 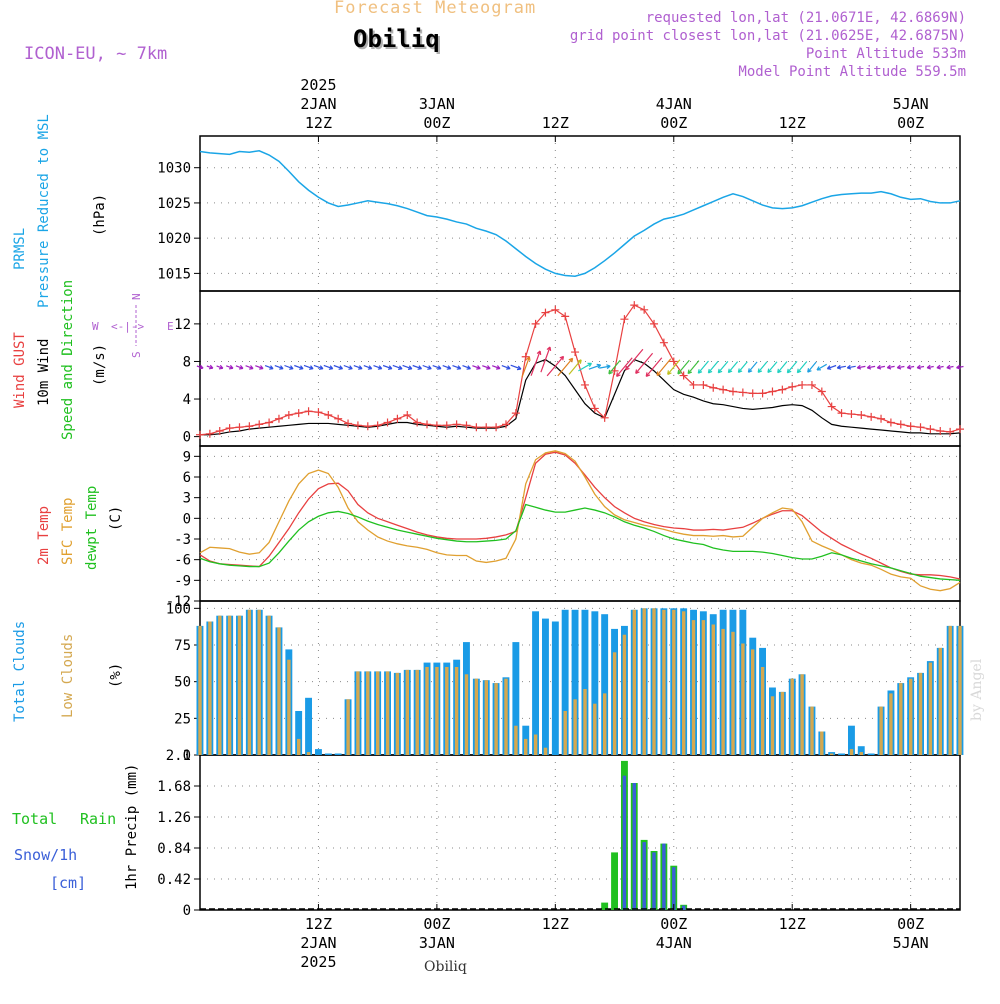 What do you see at coordinates (318, 924) in the screenshot?
I see `bottom-time-label: 12Z` at bounding box center [318, 924].